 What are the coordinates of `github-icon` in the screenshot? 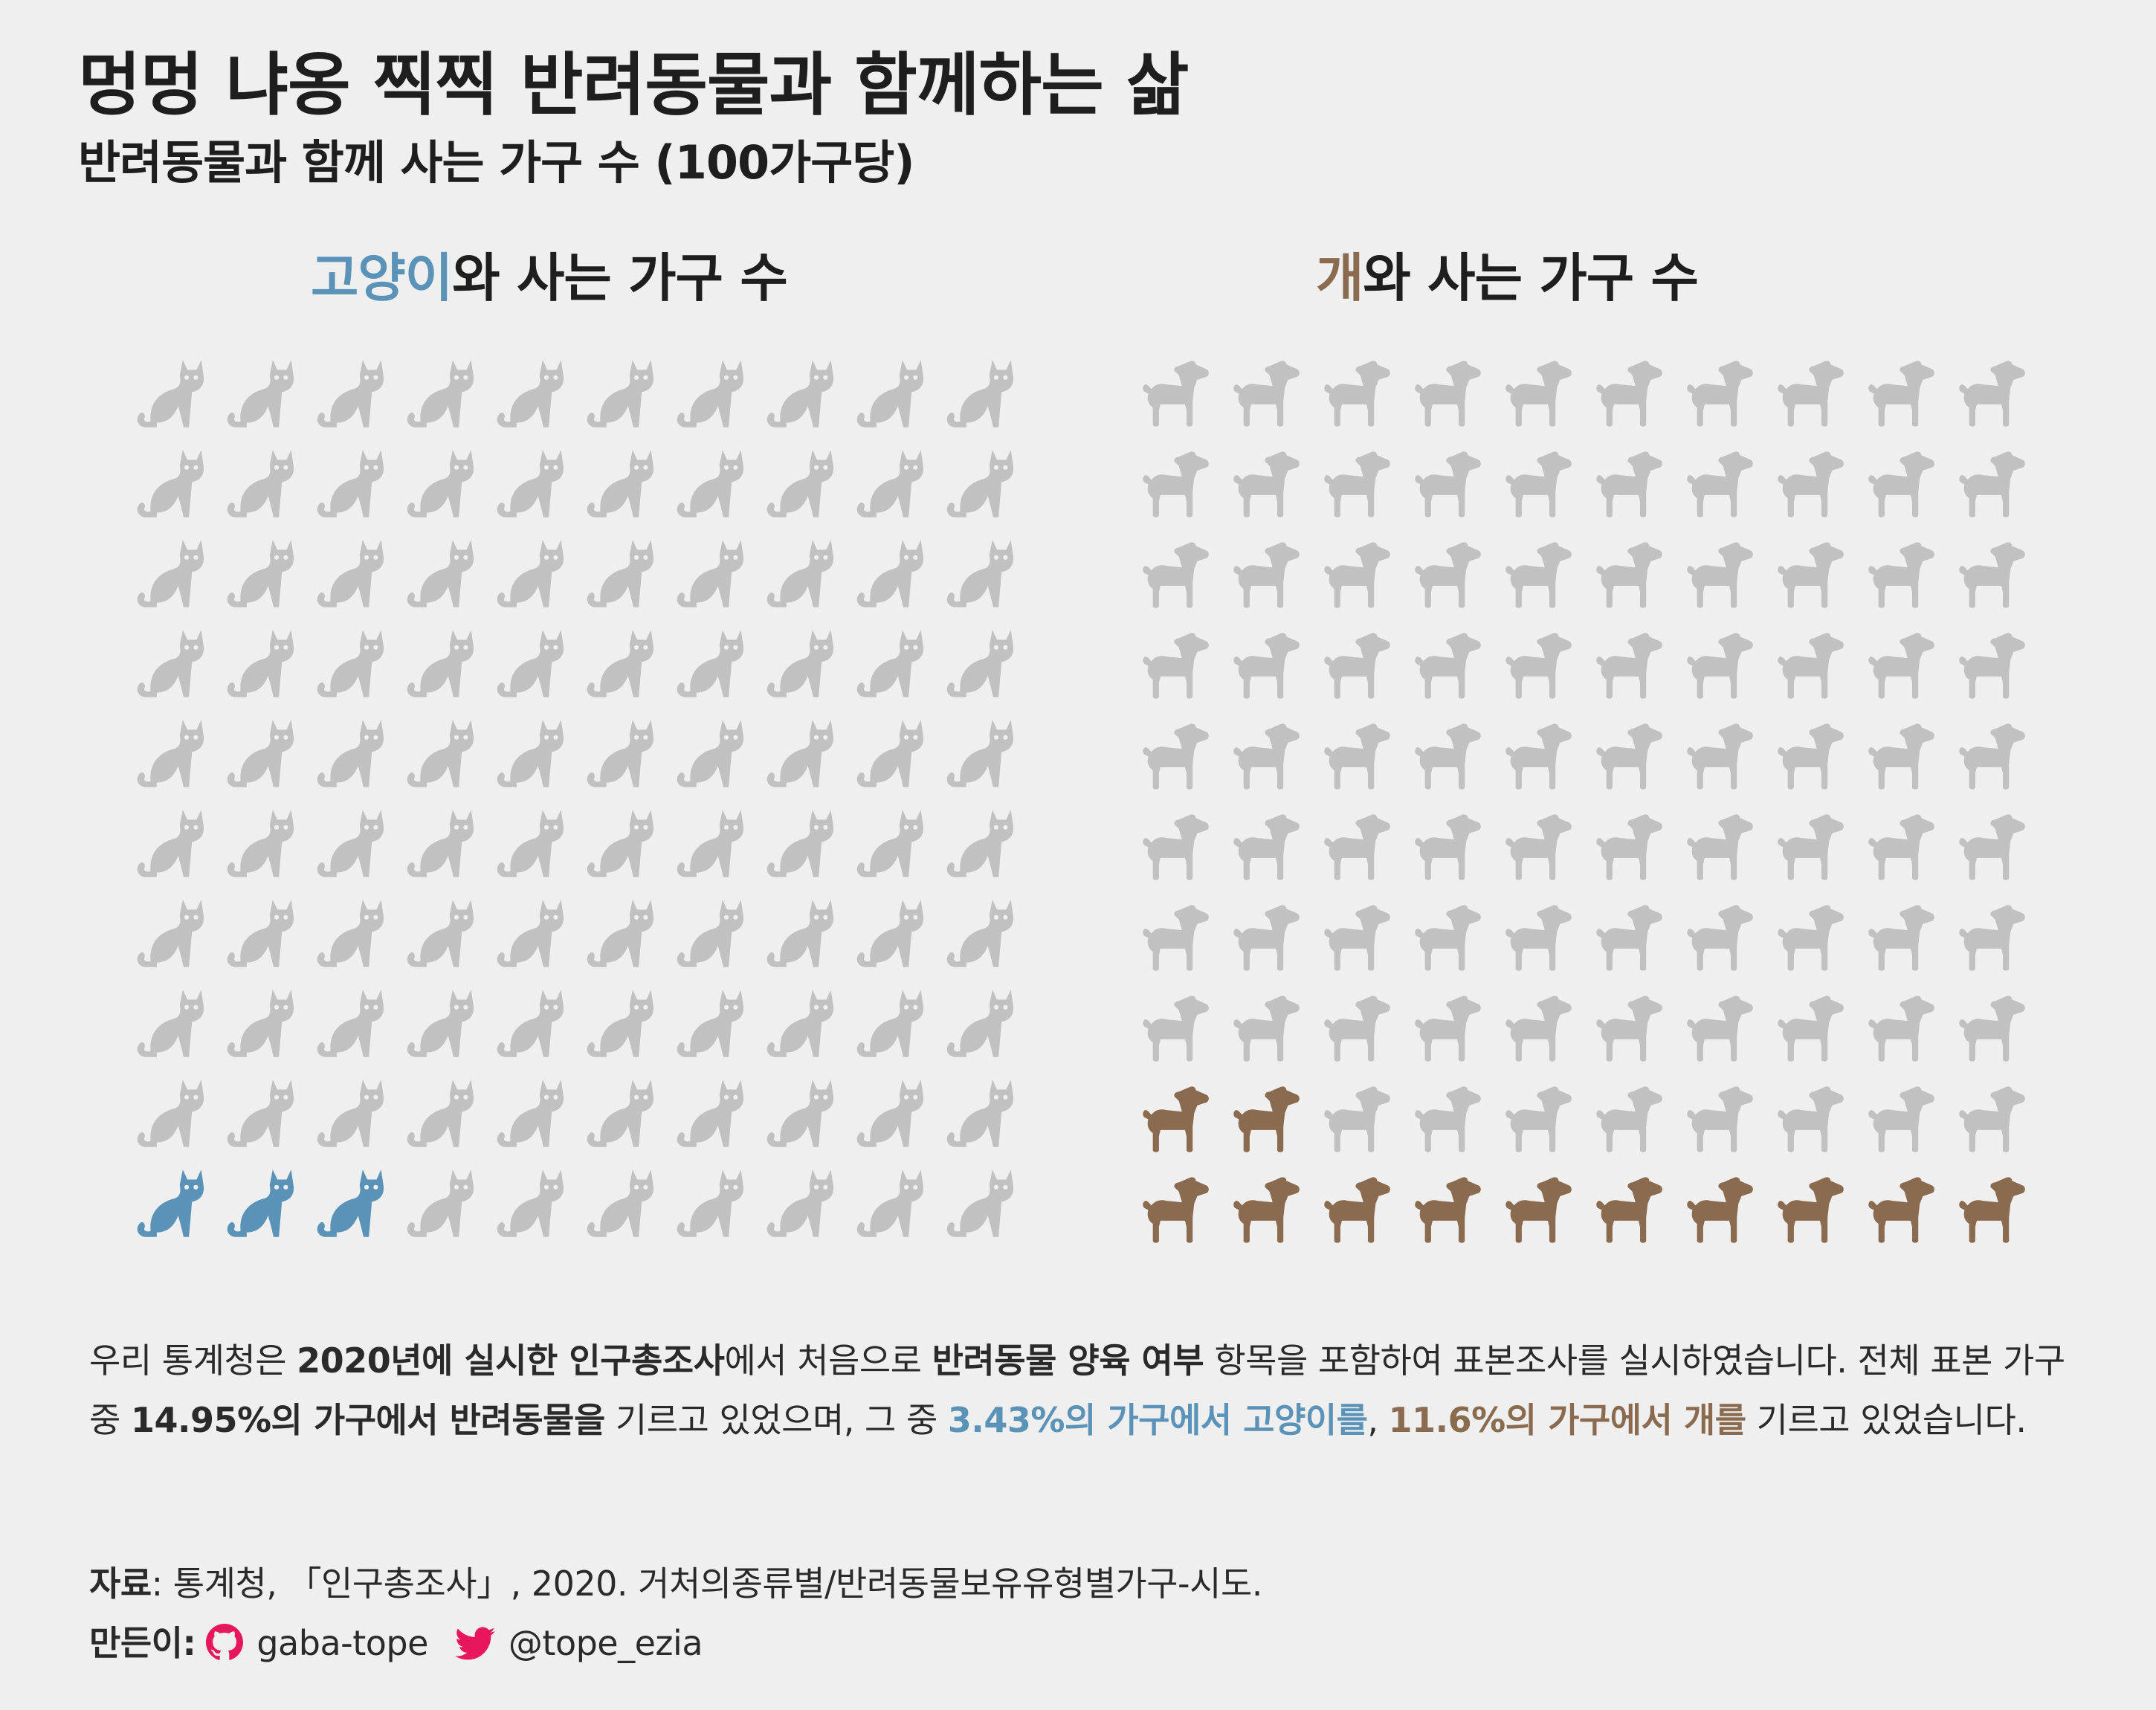 It's located at (225, 1649).